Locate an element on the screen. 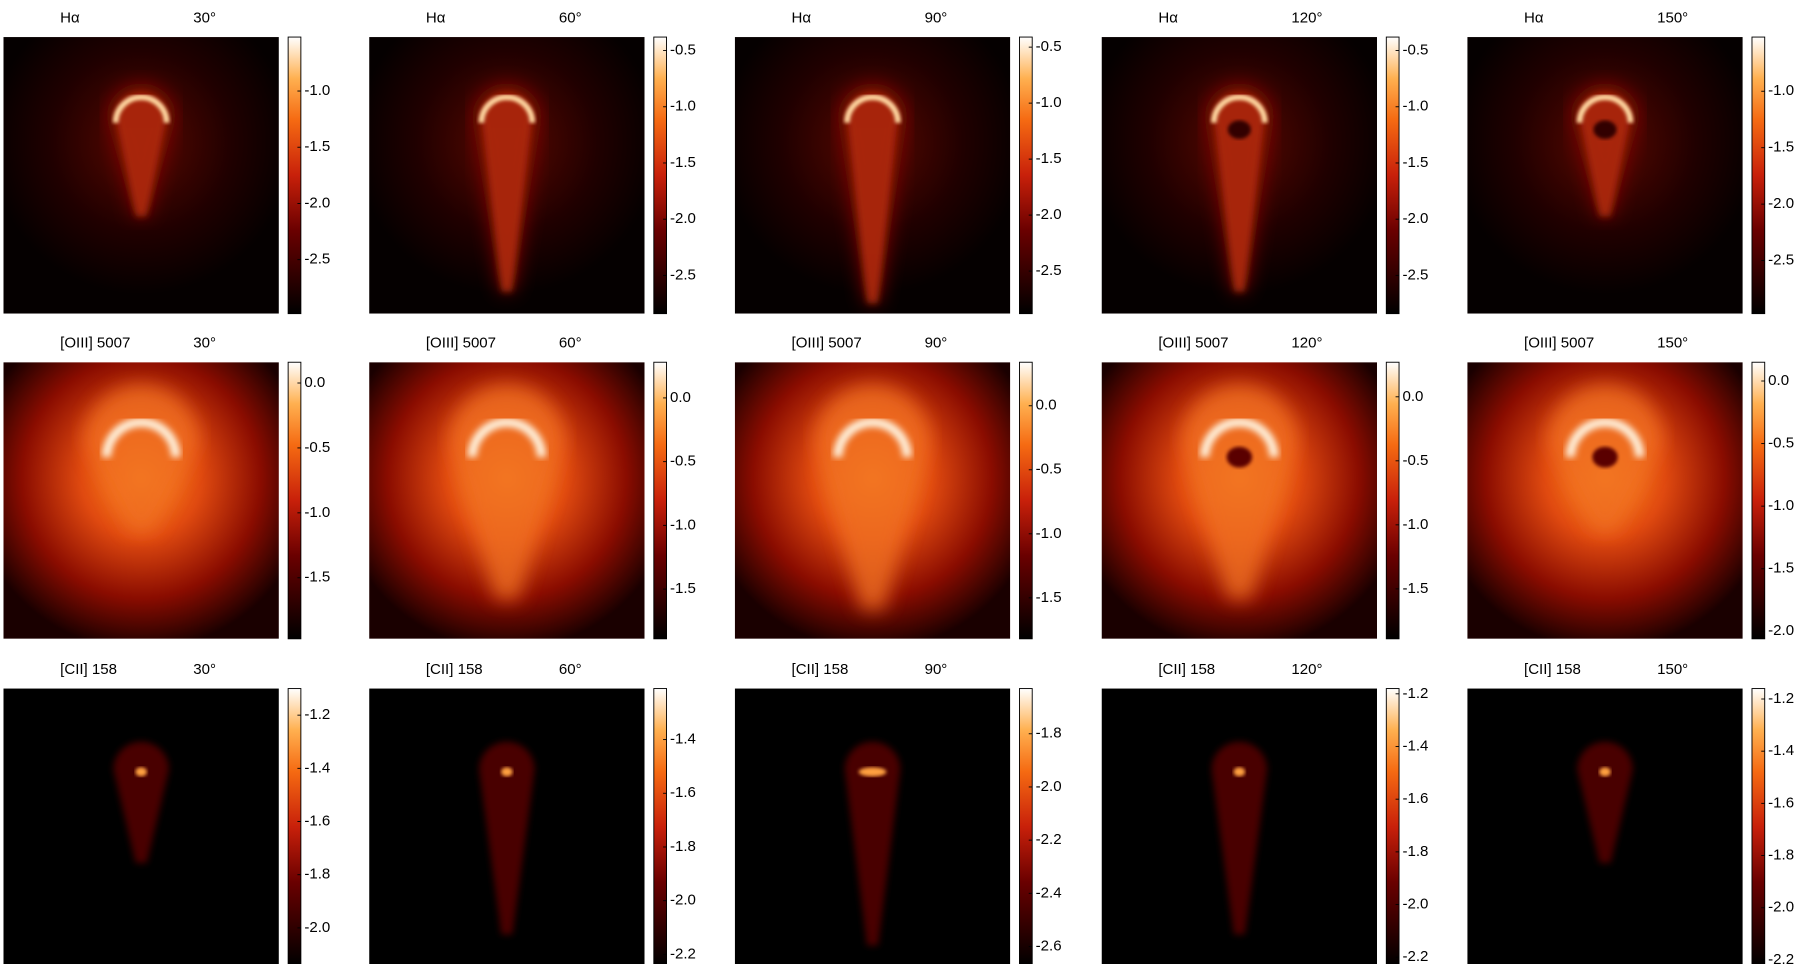  panel-angle: 60° is located at coordinates (570, 18).